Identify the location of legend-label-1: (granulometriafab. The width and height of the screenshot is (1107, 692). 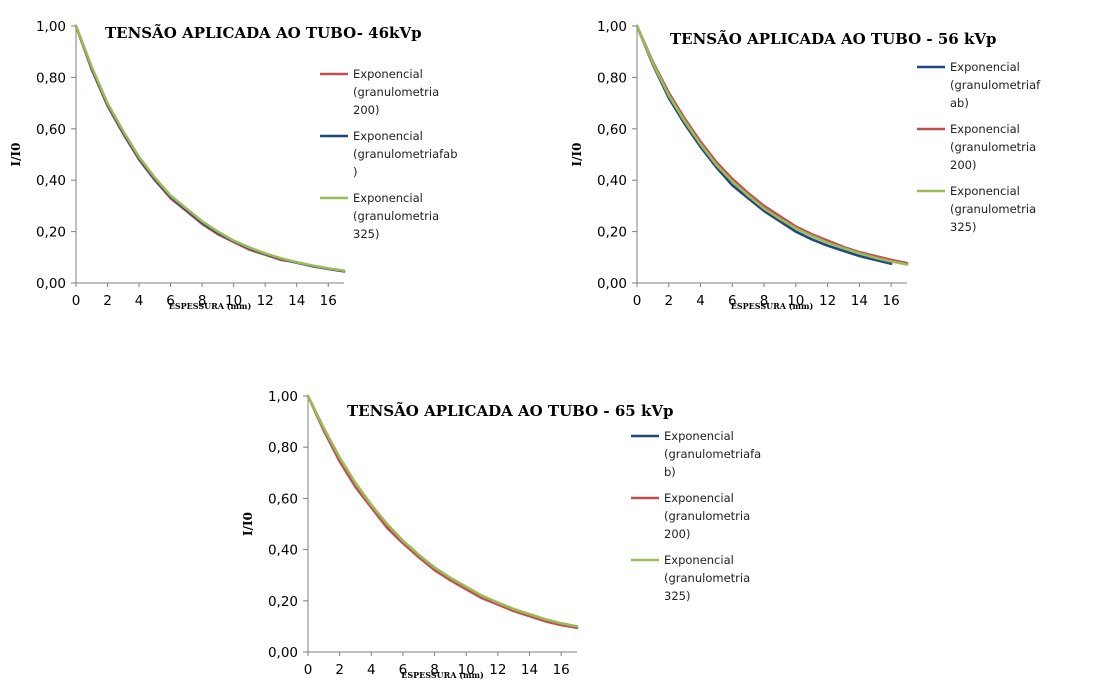
(405, 154).